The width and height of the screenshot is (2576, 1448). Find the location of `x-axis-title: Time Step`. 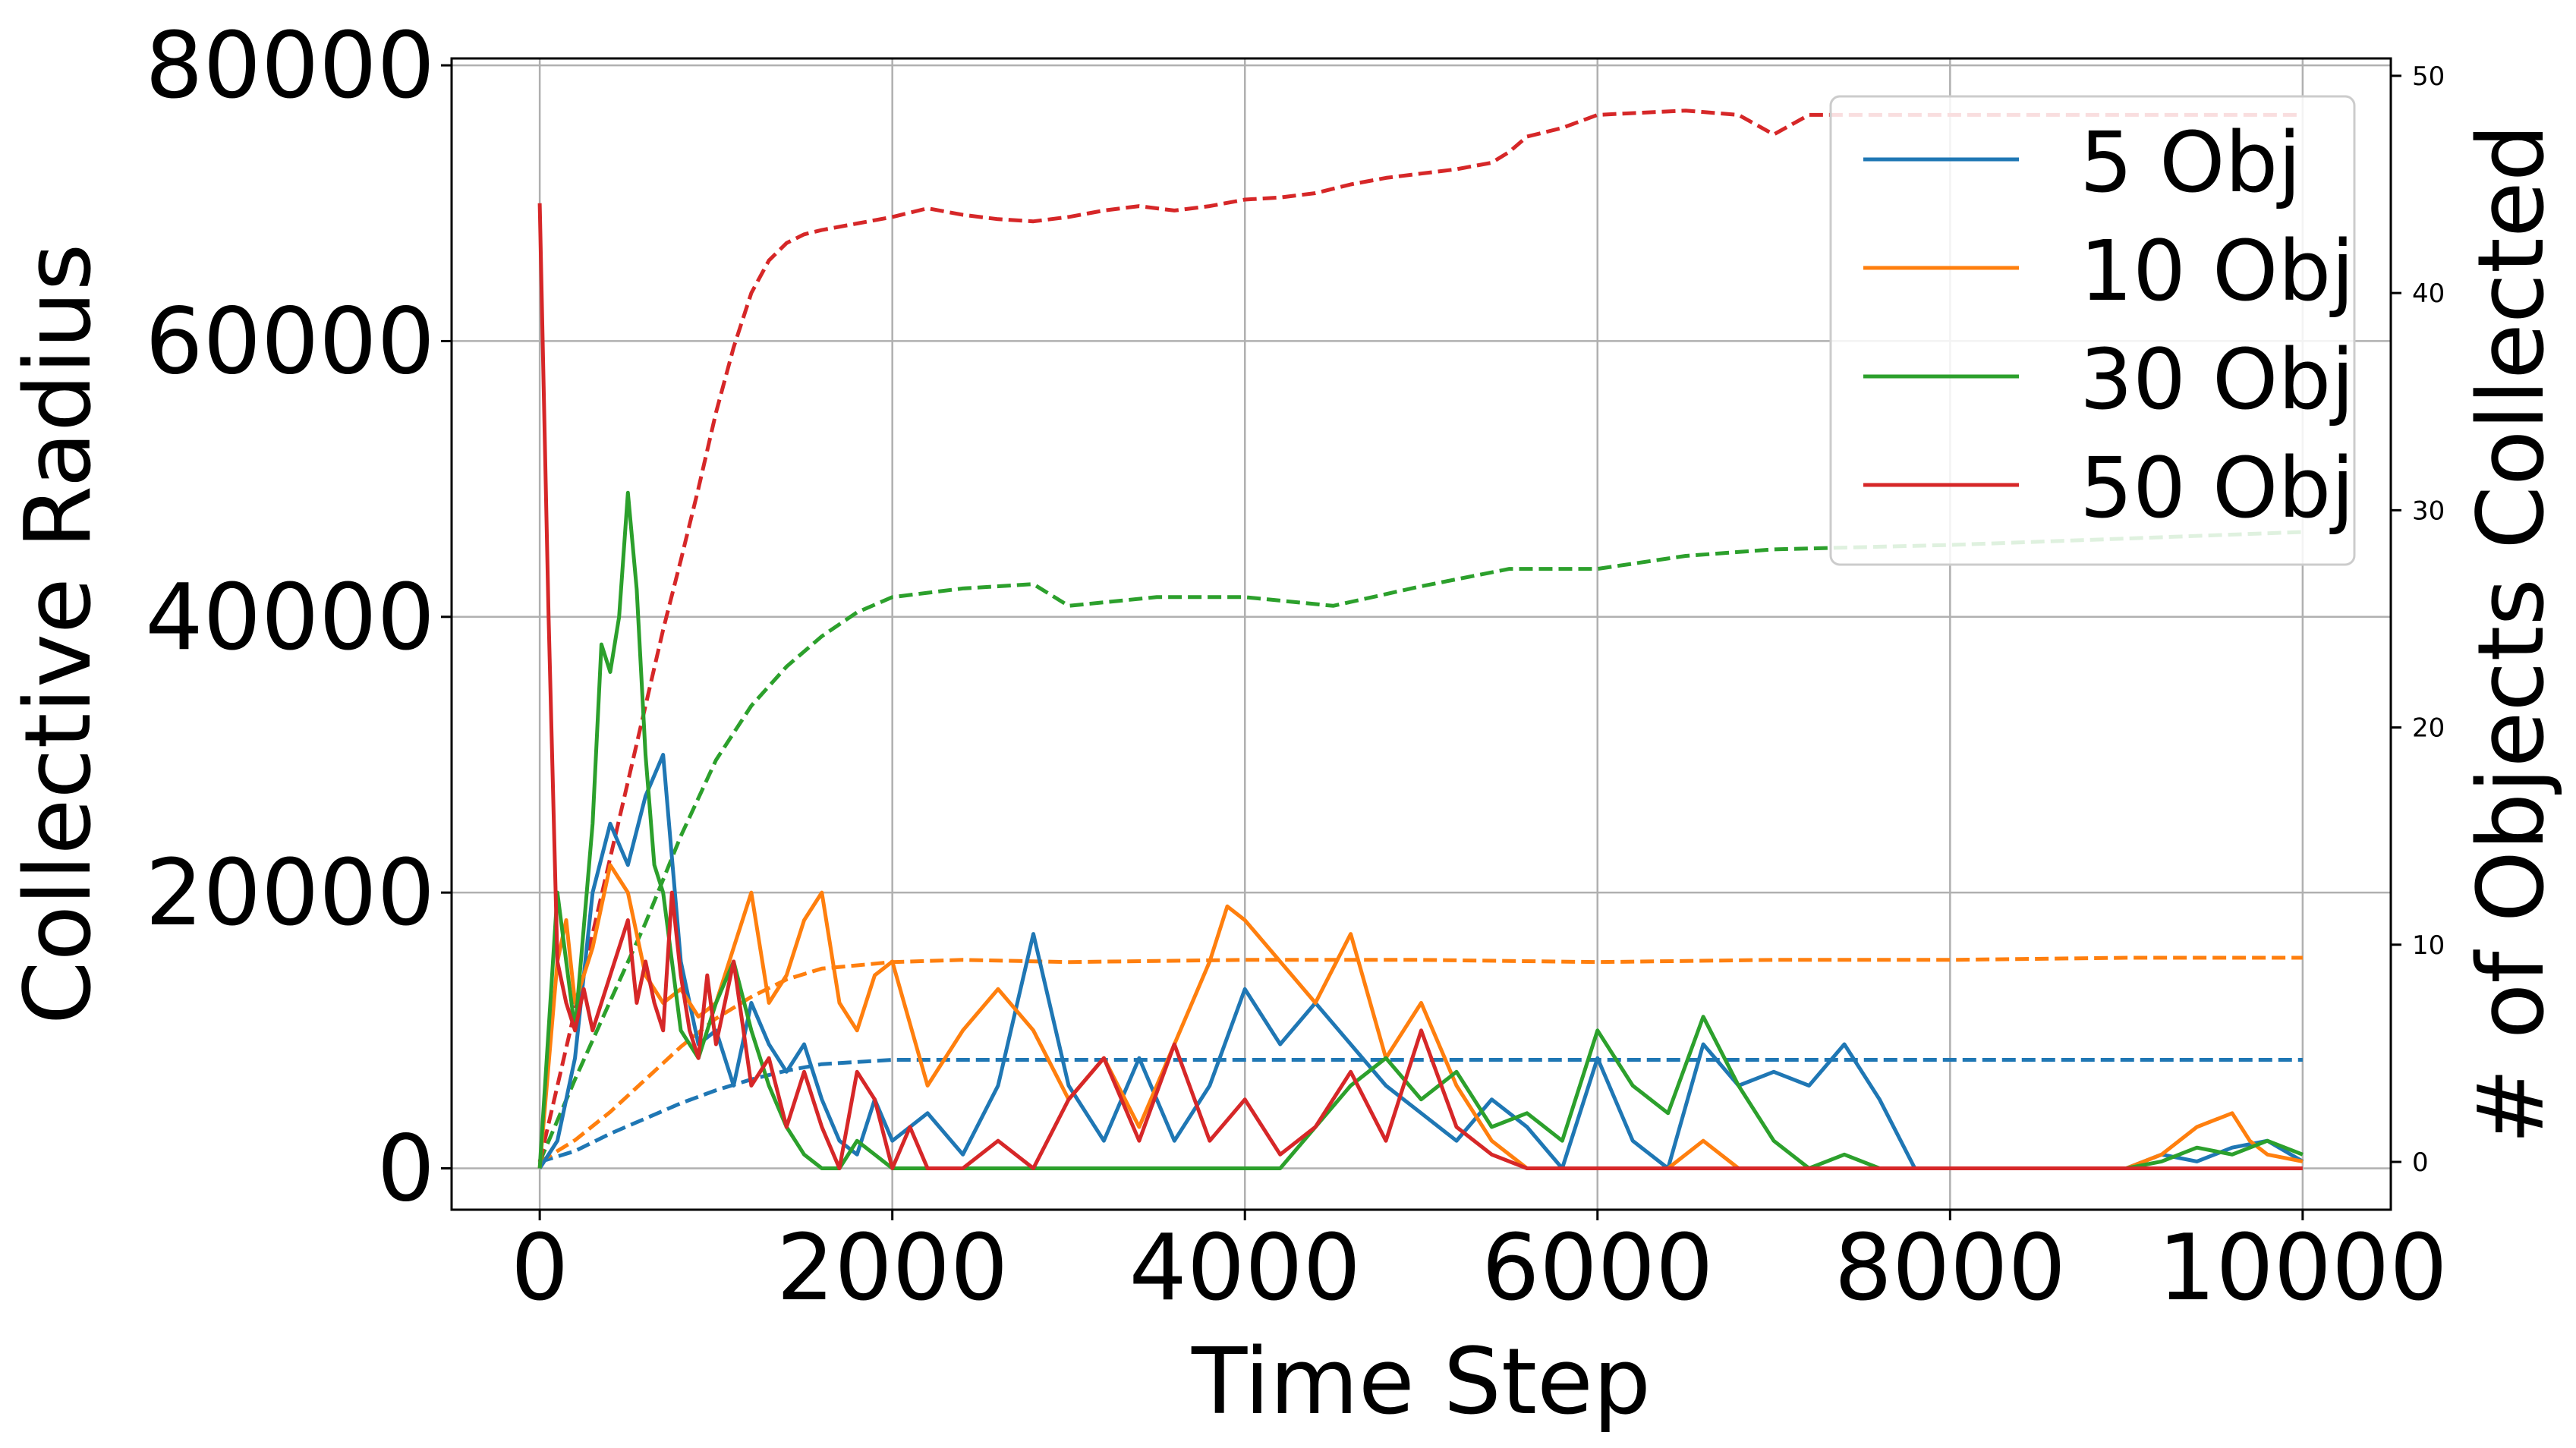

x-axis-title: Time Step is located at coordinates (1421, 1382).